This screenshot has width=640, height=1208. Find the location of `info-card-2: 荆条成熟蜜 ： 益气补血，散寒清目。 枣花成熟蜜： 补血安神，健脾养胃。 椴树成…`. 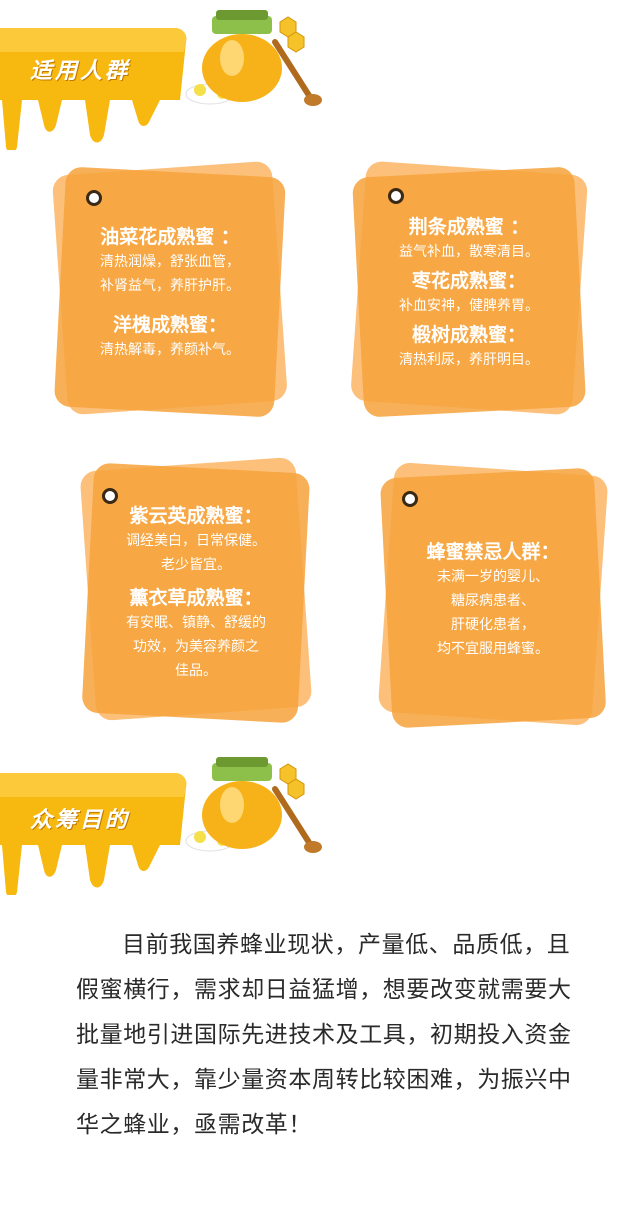

info-card-2: 荆条成熟蜜 ： 益气补血，散寒清目。 枣花成熟蜜： 补血安神，健脾养胃。 椴树成… is located at coordinates (469, 290).